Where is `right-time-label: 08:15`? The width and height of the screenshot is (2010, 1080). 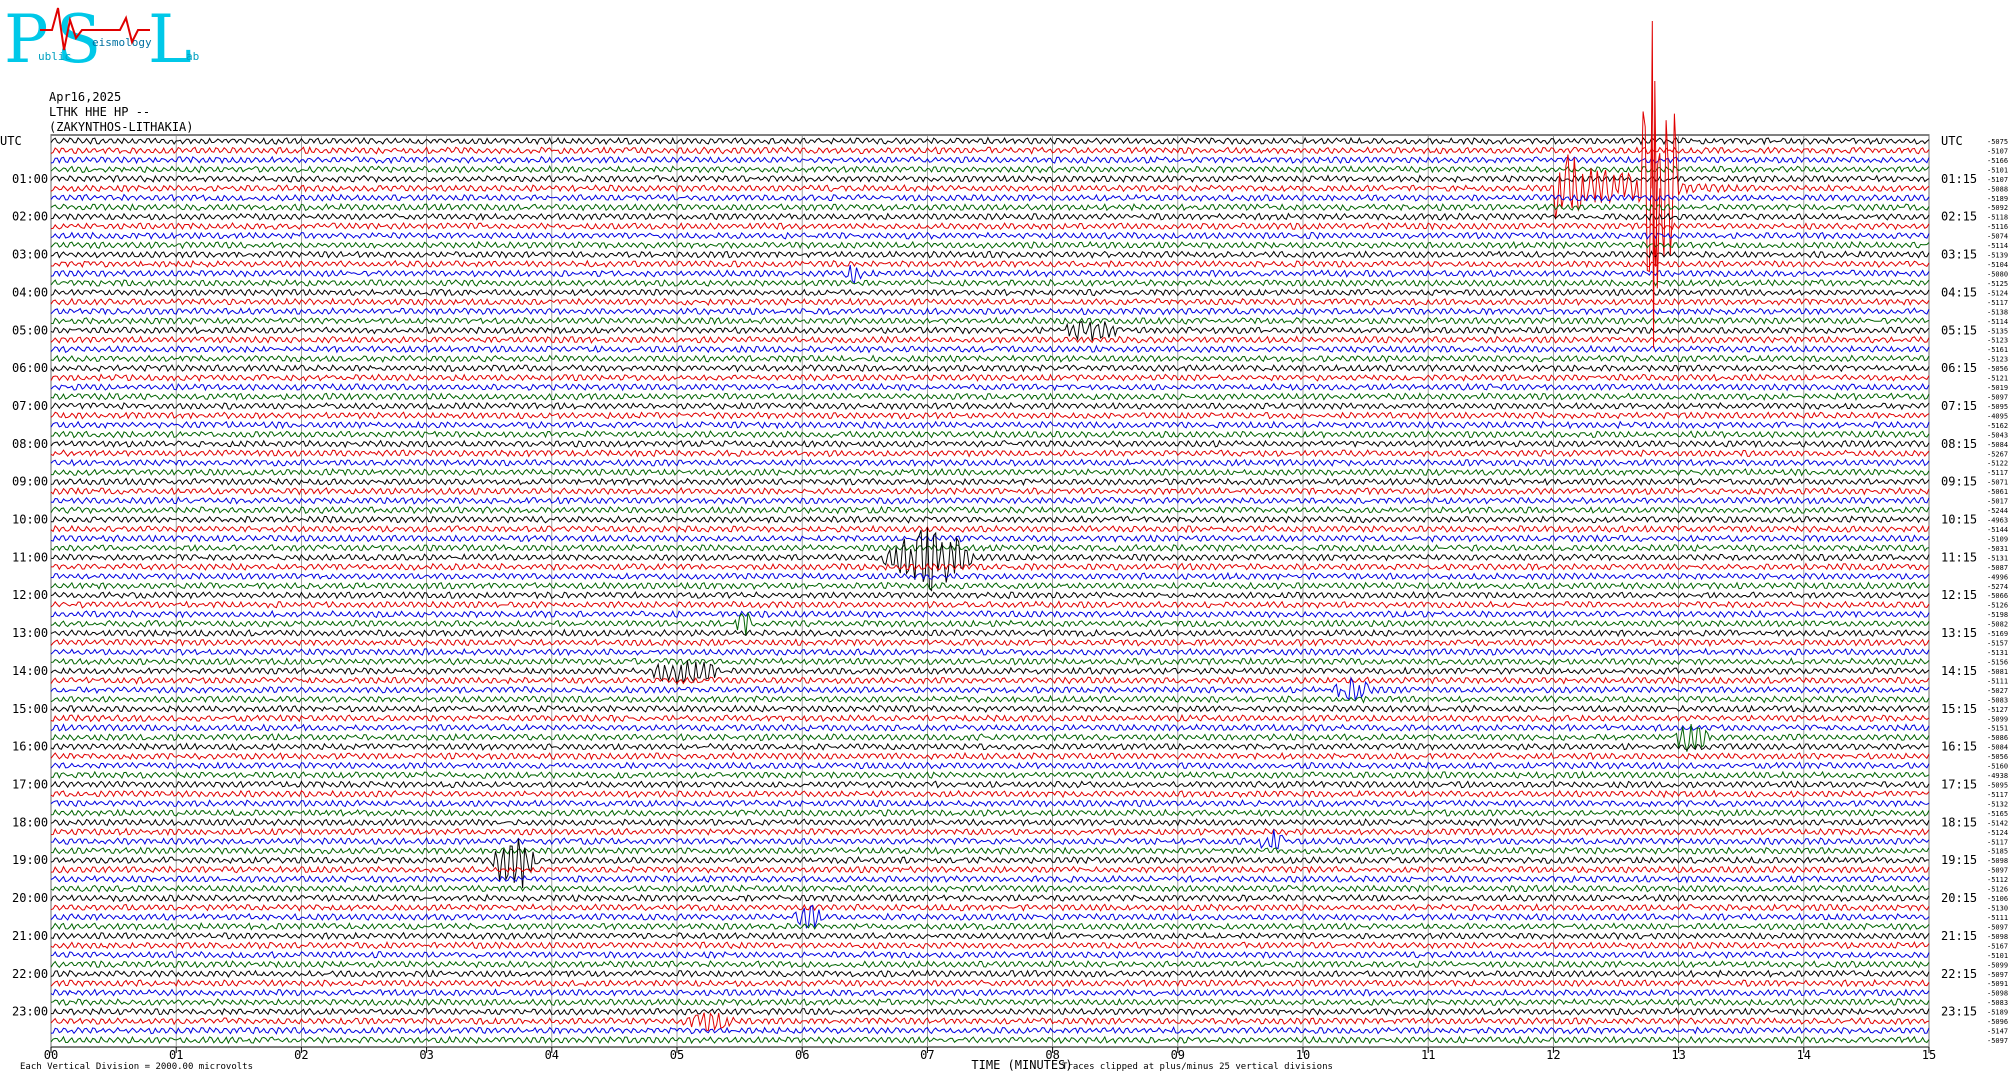
right-time-label: 08:15 is located at coordinates (1959, 444).